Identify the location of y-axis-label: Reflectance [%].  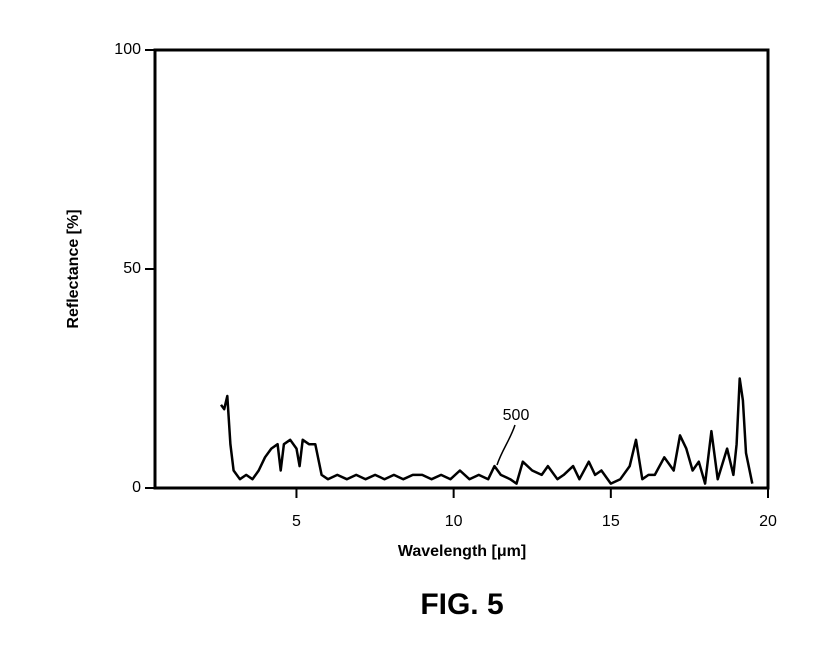
(73, 268).